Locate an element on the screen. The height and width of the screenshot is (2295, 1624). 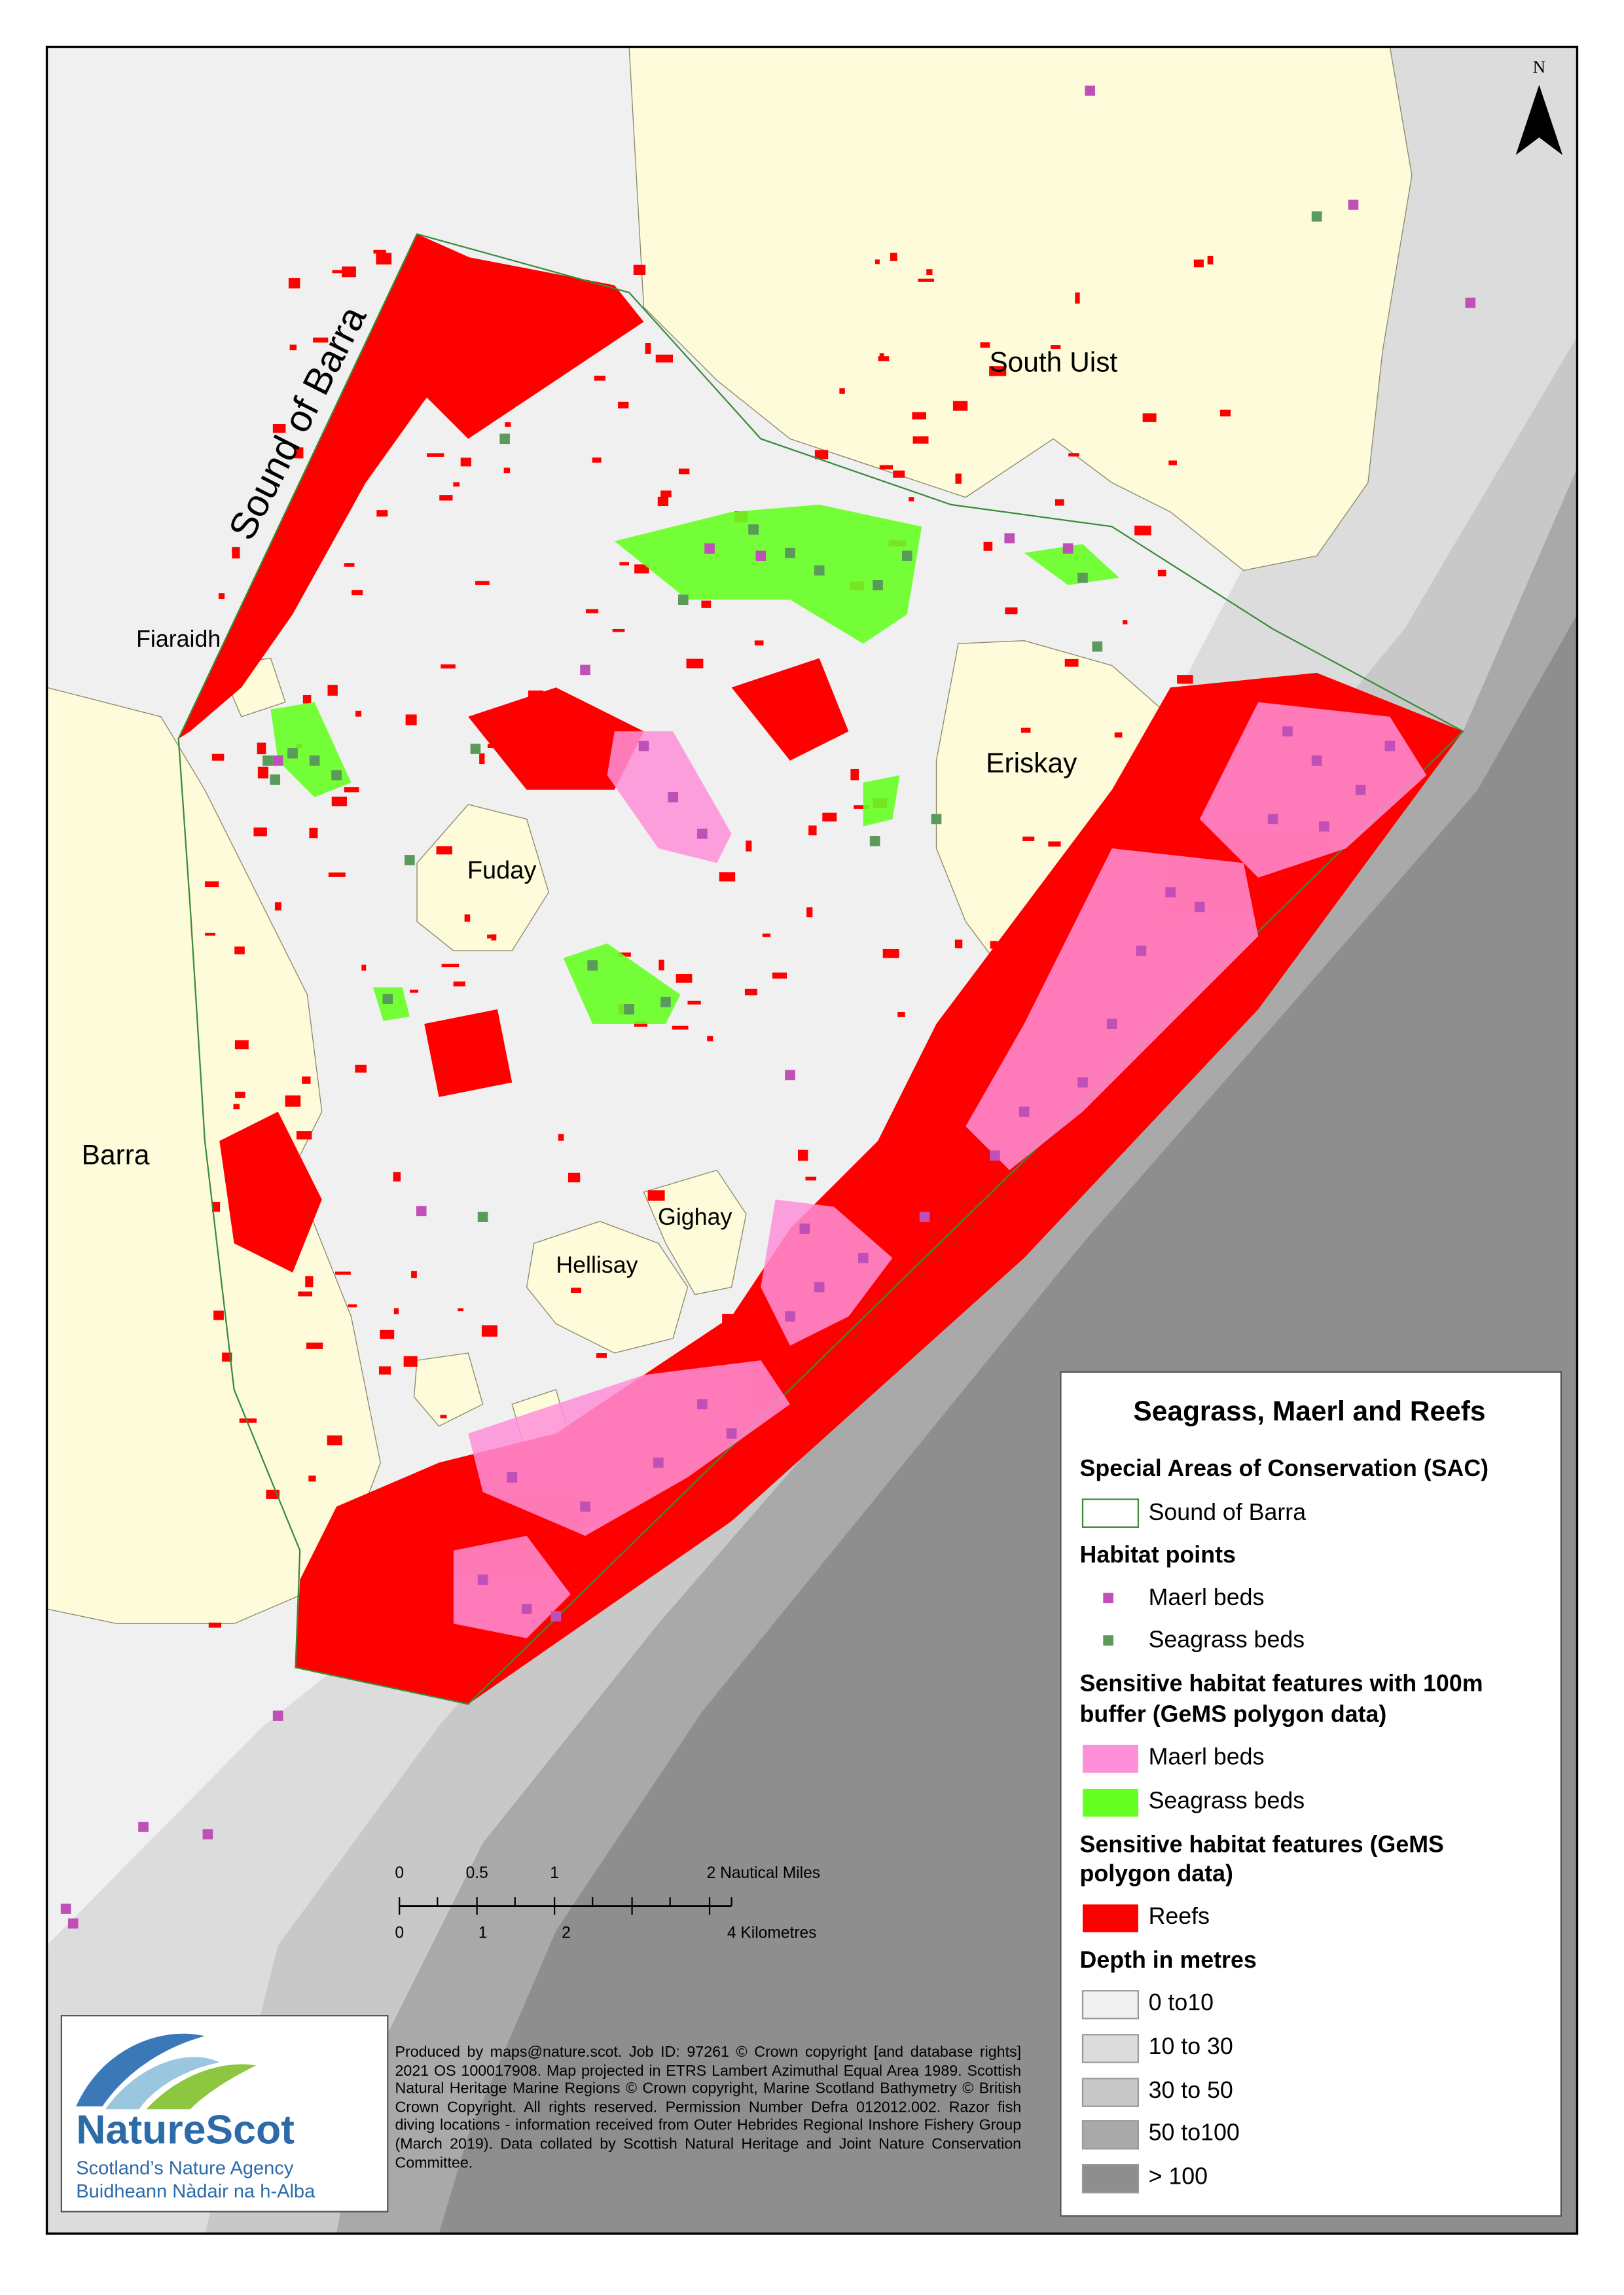
legend-heading: Special Areas of Conservation (SAC) is located at coordinates (1284, 1468).